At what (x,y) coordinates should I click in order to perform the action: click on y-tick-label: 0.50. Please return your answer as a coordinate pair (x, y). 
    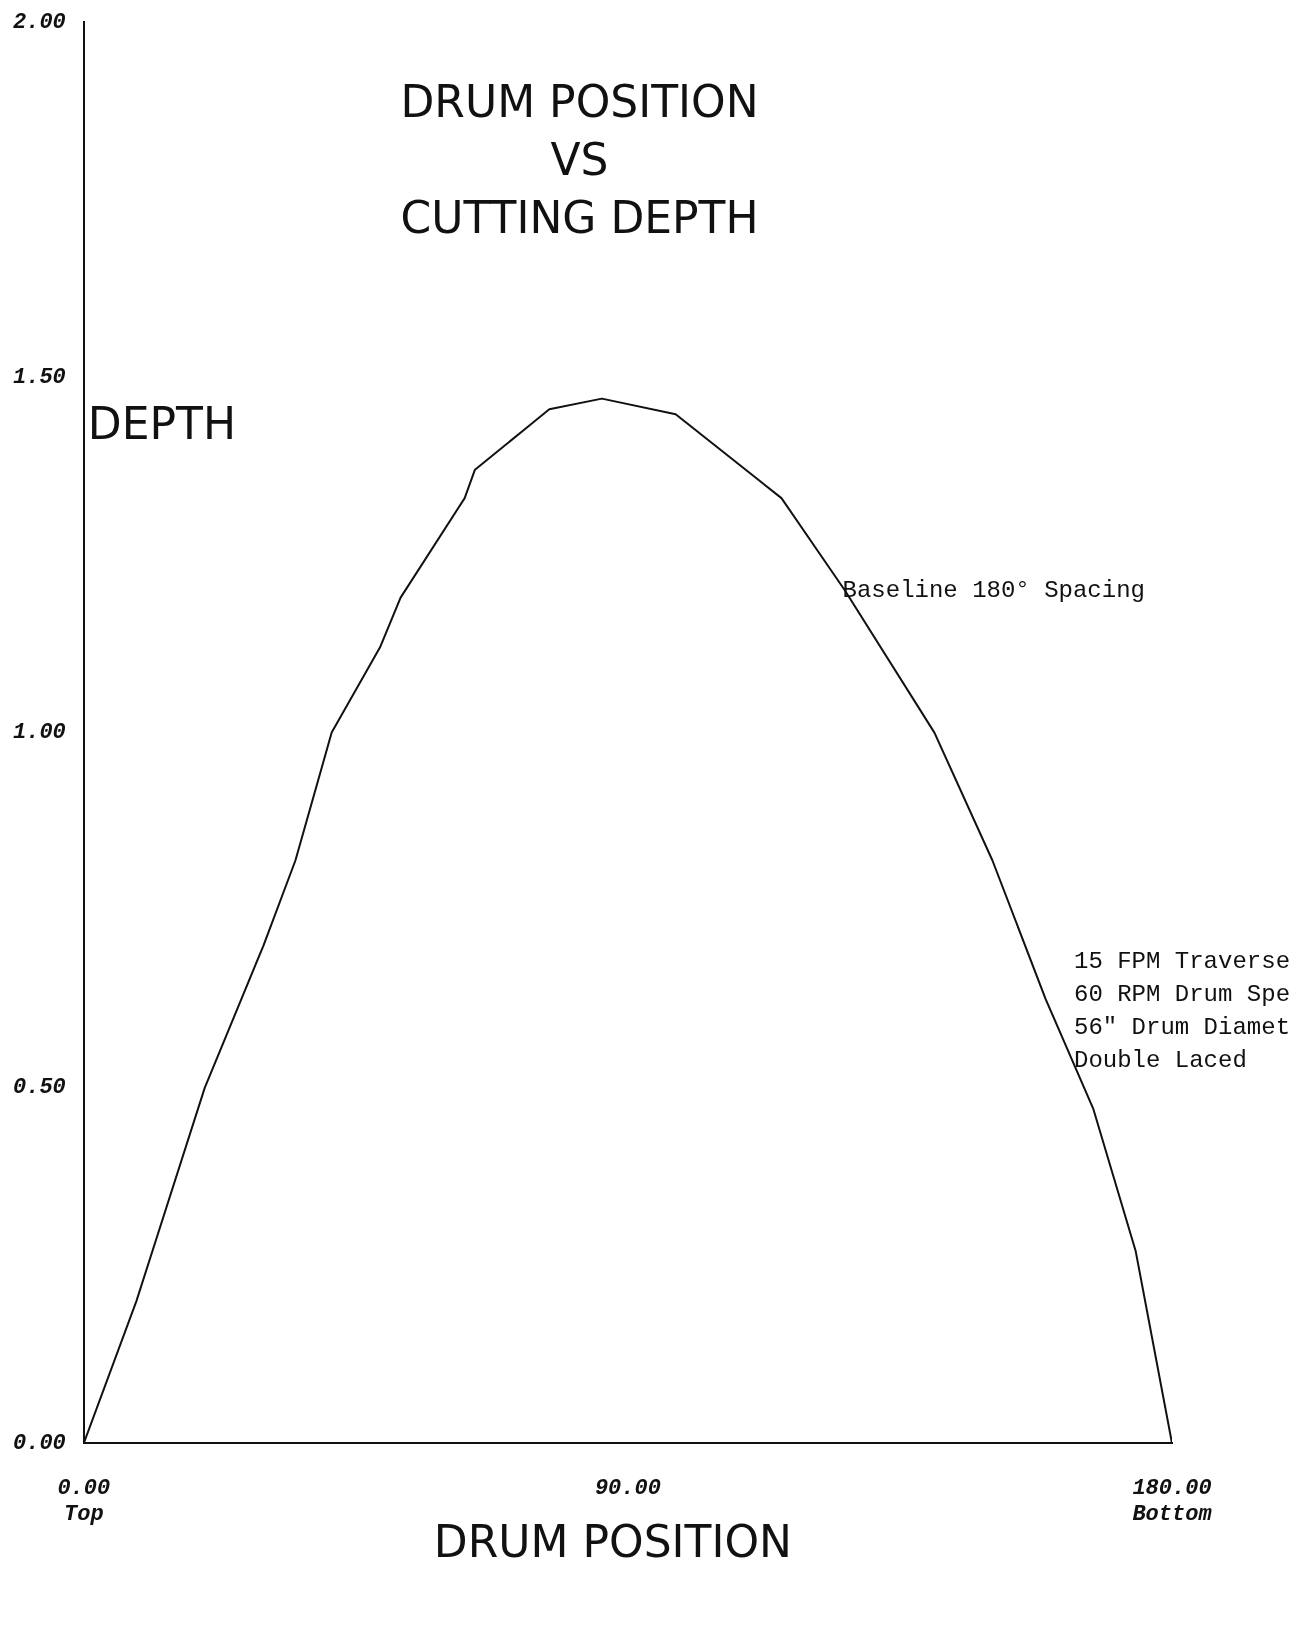
    Looking at the image, I should click on (39, 1088).